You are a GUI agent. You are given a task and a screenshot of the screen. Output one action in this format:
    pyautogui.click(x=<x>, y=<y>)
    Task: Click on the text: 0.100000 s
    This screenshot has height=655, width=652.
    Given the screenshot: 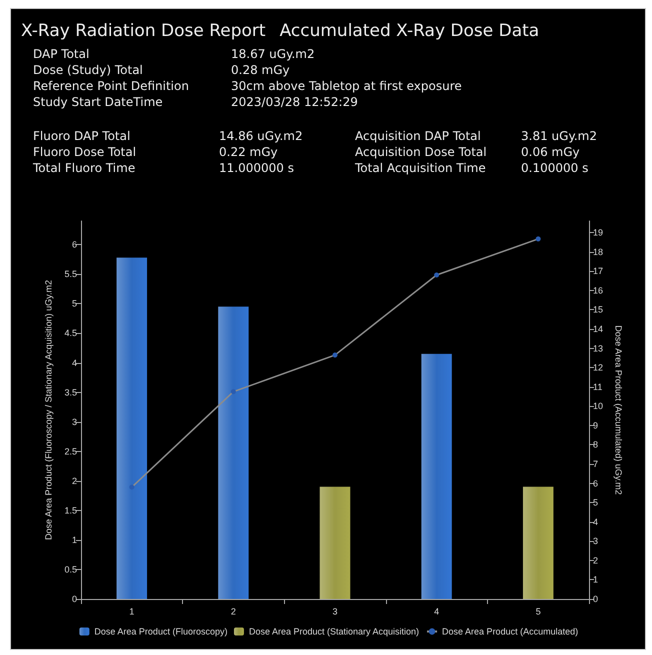 What is the action you would take?
    pyautogui.click(x=555, y=168)
    